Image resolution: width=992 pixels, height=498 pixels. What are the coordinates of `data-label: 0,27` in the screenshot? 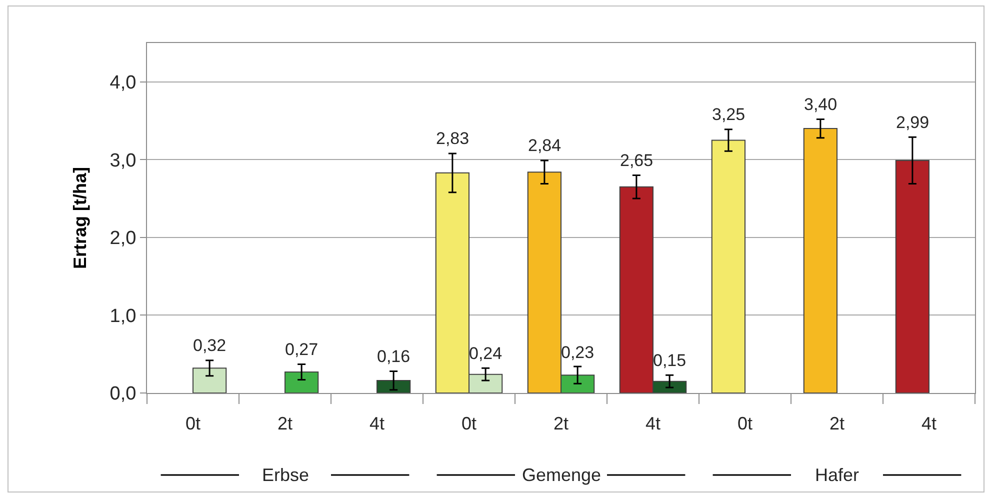 It's located at (301, 349).